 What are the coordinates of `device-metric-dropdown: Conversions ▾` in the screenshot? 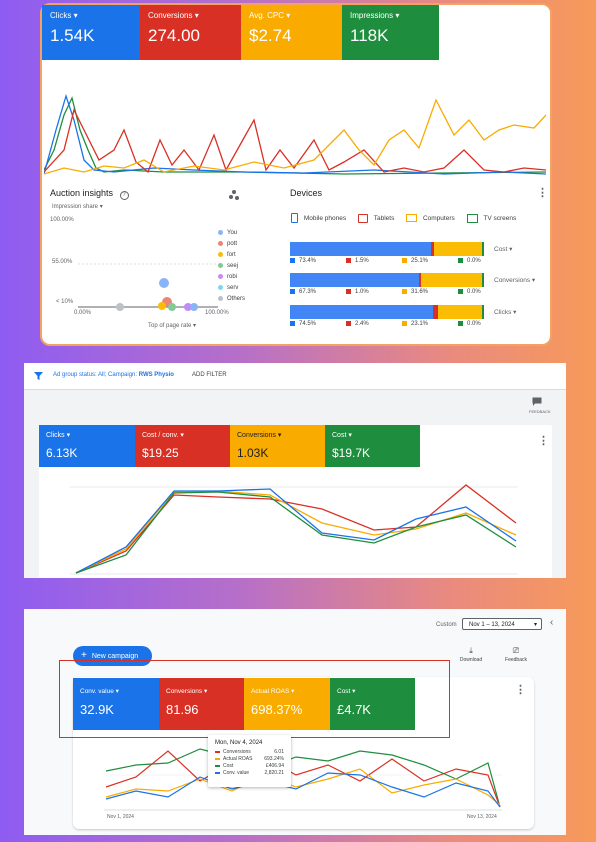 It's located at (515, 280).